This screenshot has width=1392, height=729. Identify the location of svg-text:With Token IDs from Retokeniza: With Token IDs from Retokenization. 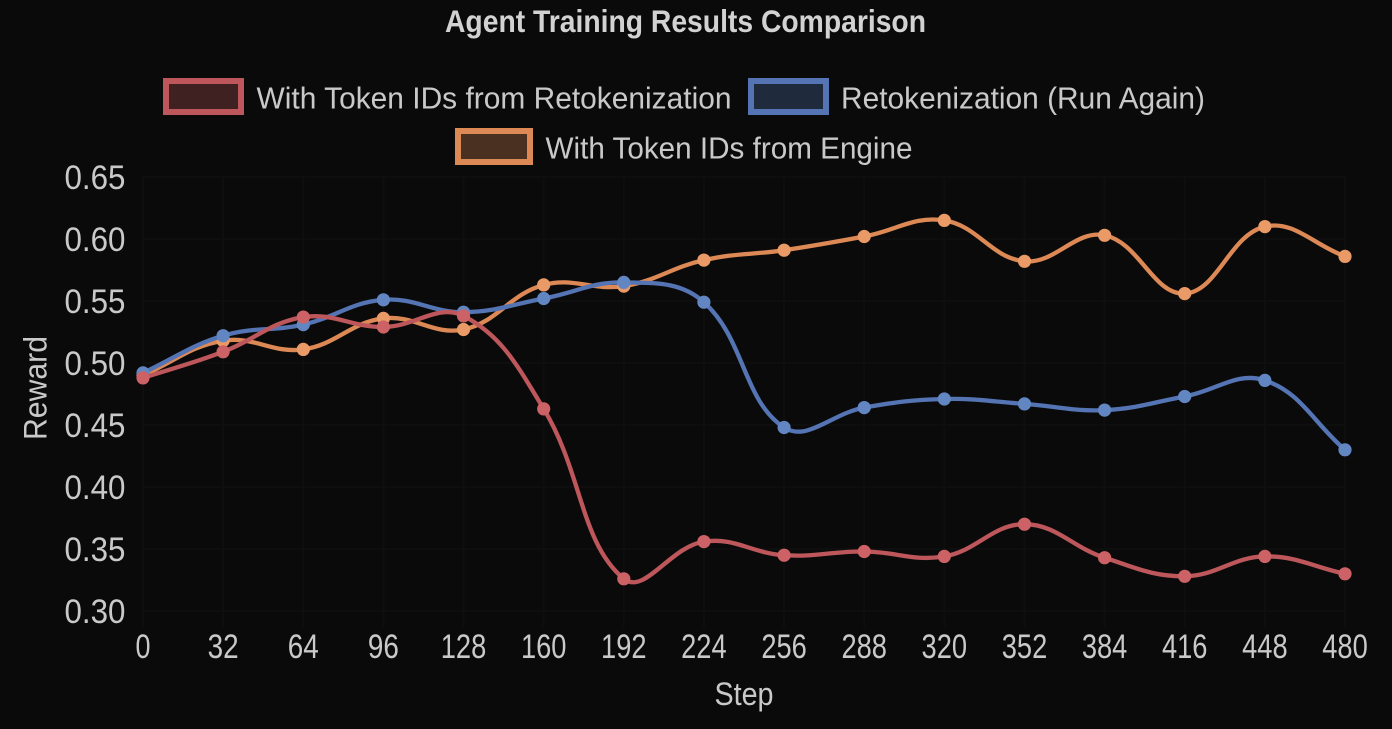
(494, 98).